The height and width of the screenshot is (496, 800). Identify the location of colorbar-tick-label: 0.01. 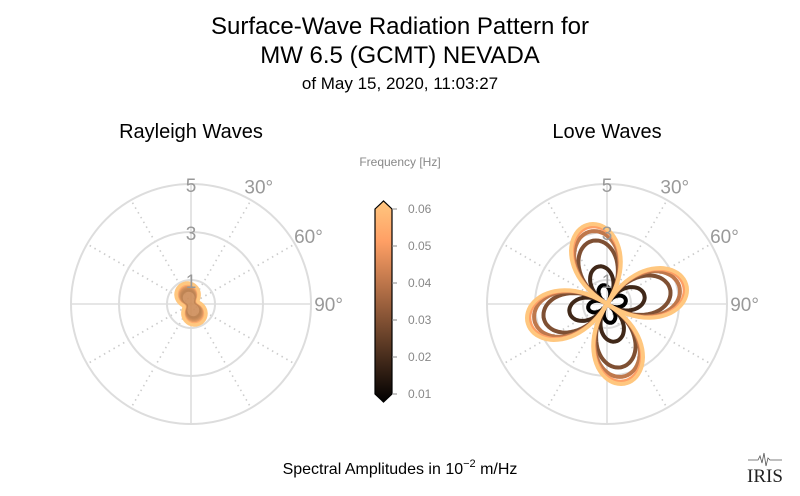
(420, 394).